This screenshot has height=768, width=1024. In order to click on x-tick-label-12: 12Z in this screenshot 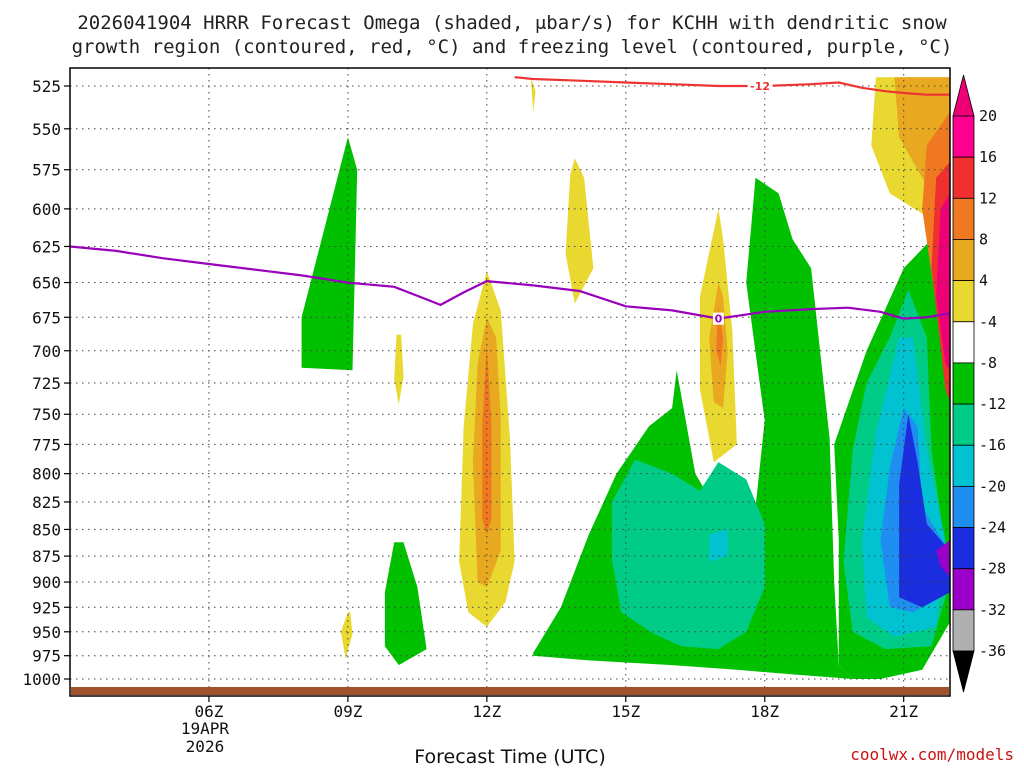, I will do `click(486, 711)`.